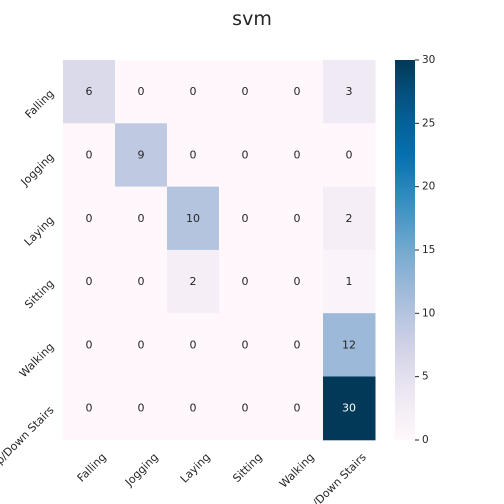 The image size is (504, 504). What do you see at coordinates (428, 250) in the screenshot?
I see `colorbar-tick-label: 15` at bounding box center [428, 250].